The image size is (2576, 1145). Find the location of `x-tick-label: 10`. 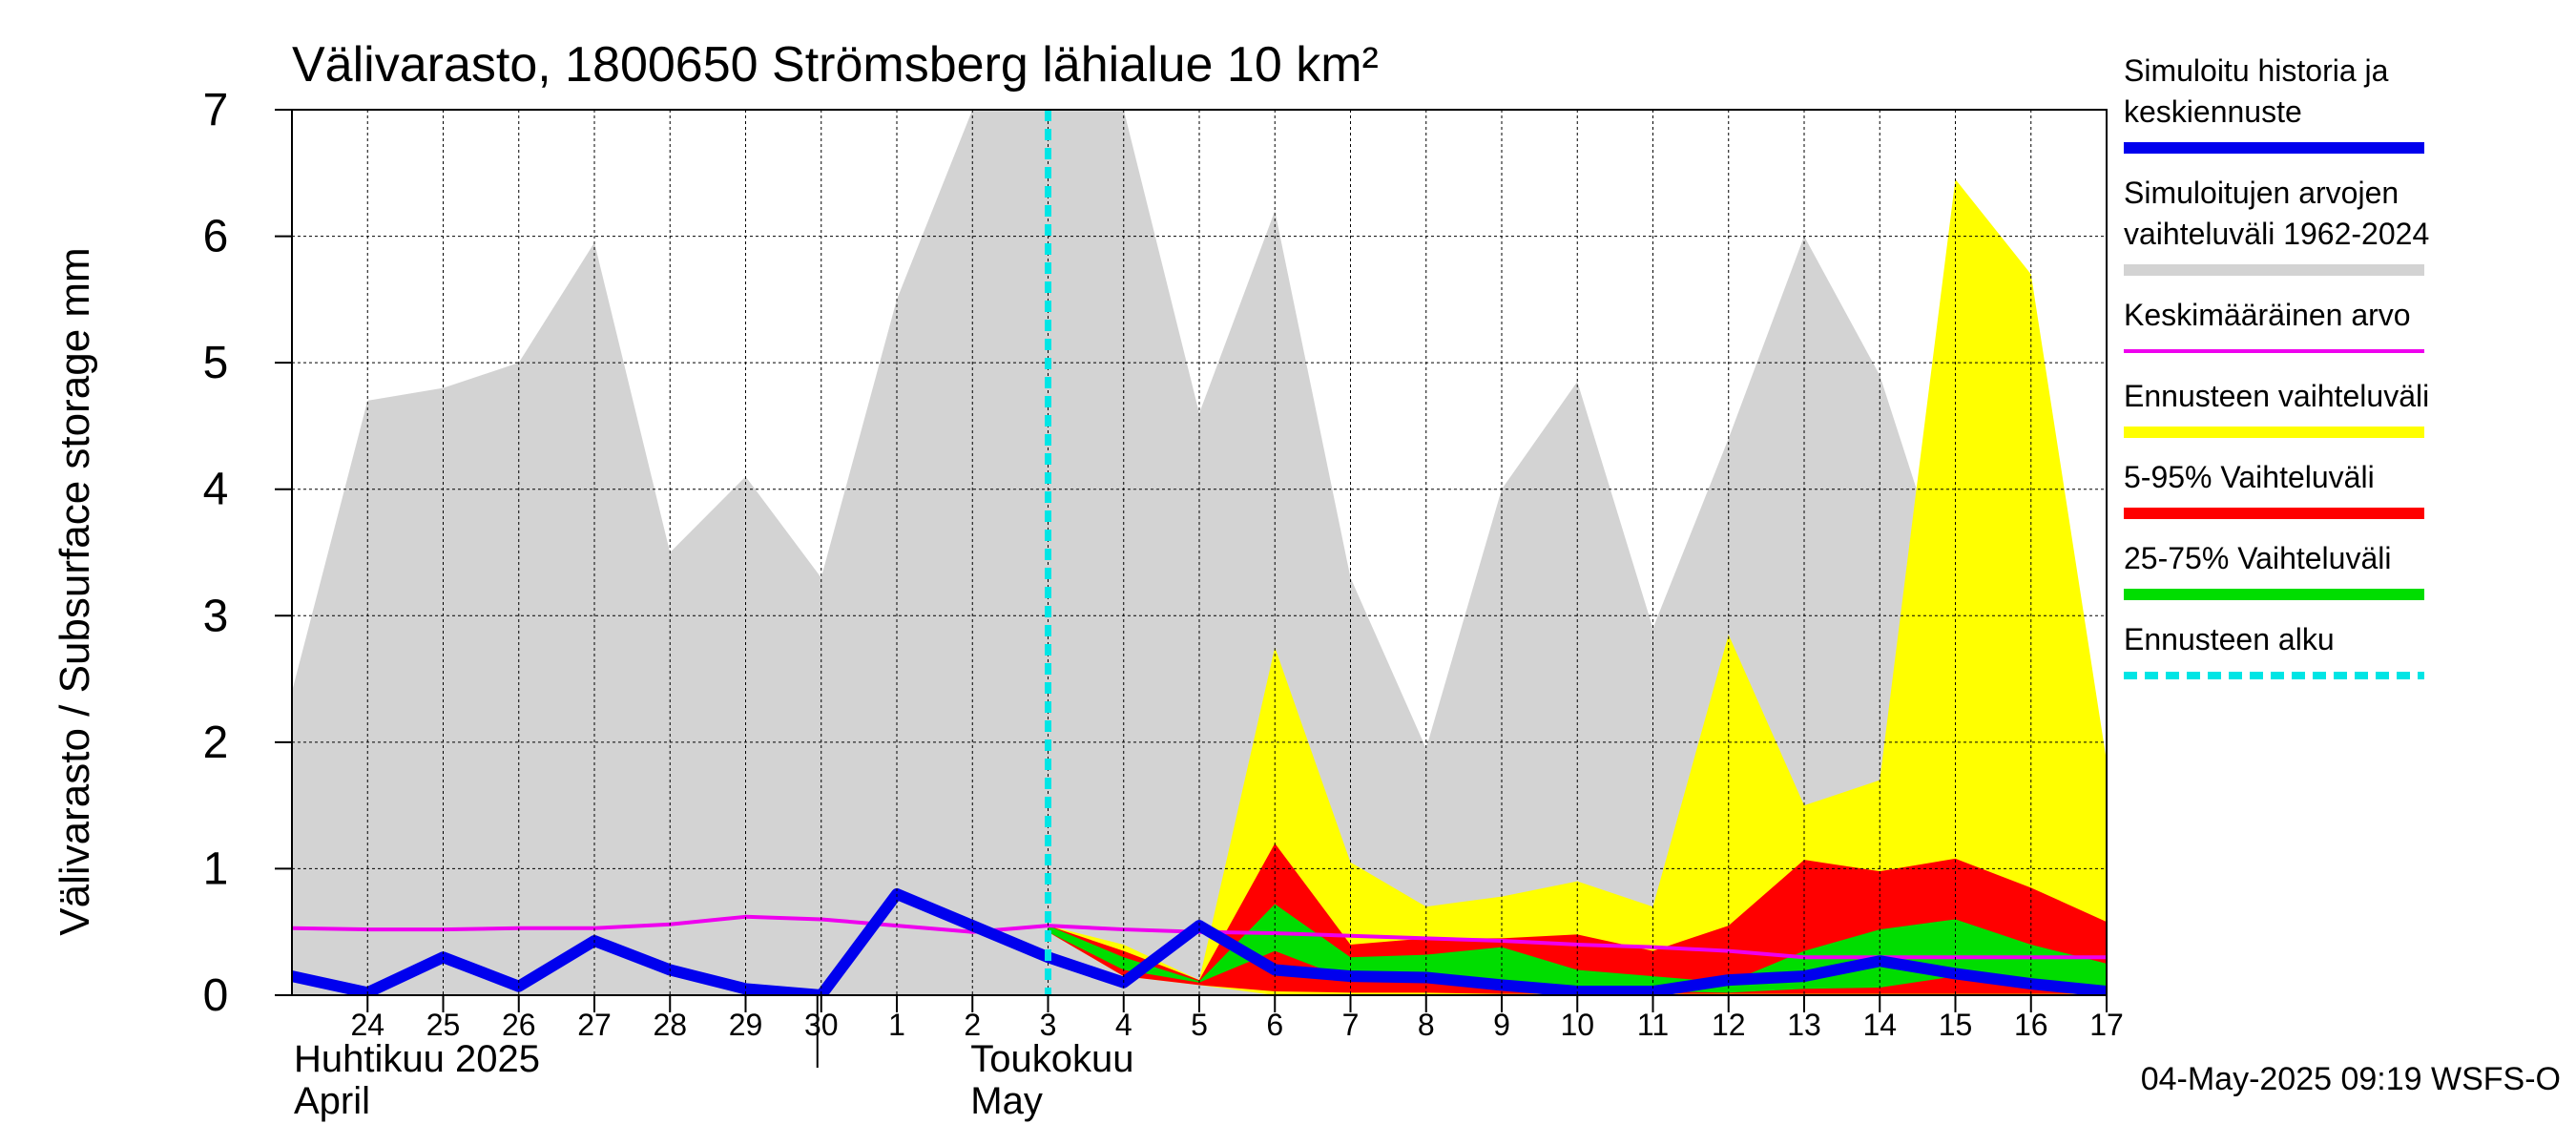

x-tick-label: 10 is located at coordinates (1577, 1025).